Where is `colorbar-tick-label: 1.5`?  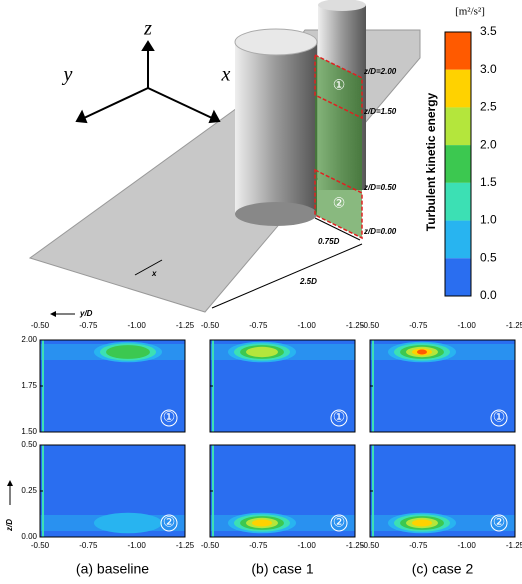
colorbar-tick-label: 1.5 is located at coordinates (488, 182).